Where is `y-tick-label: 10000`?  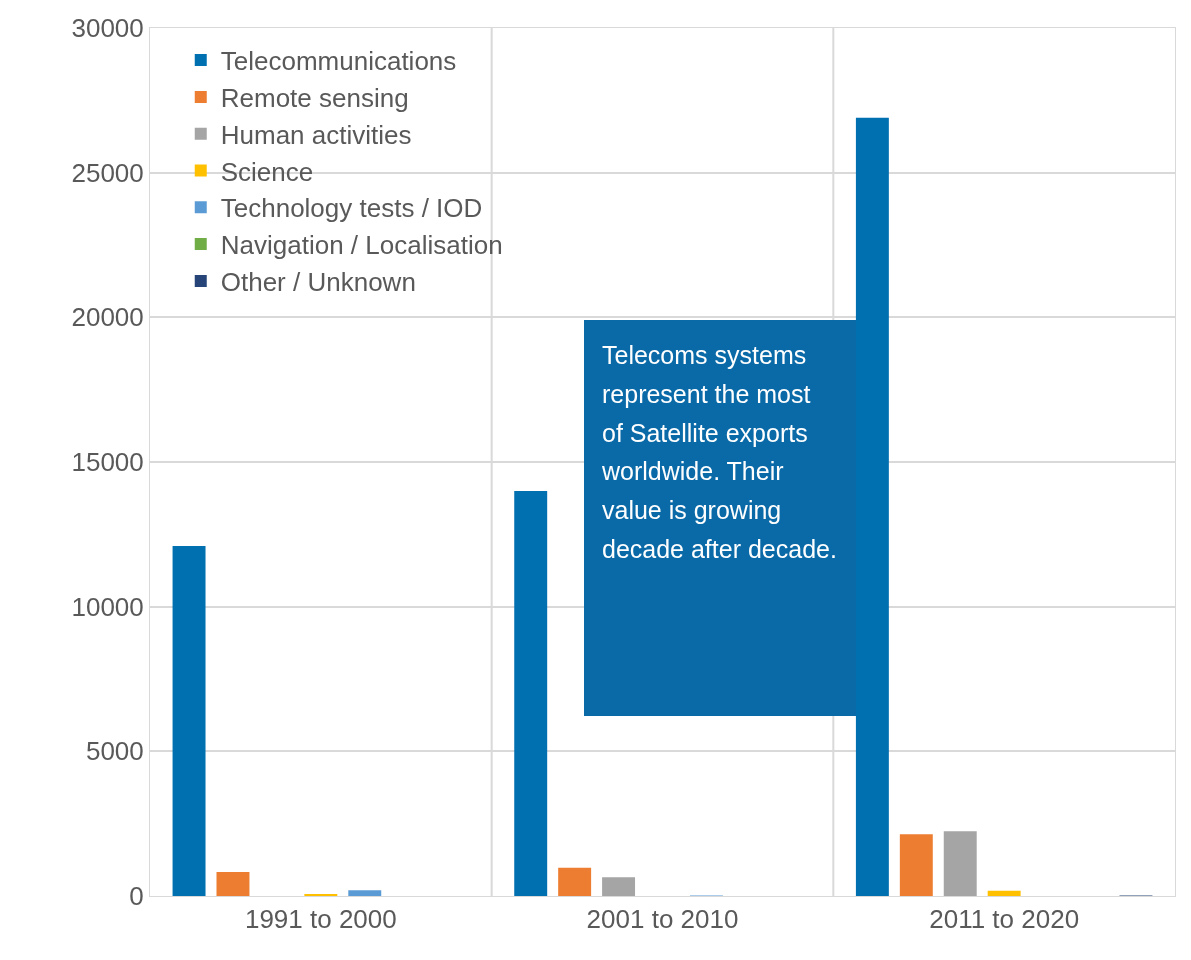
y-tick-label: 10000 is located at coordinates (107, 606).